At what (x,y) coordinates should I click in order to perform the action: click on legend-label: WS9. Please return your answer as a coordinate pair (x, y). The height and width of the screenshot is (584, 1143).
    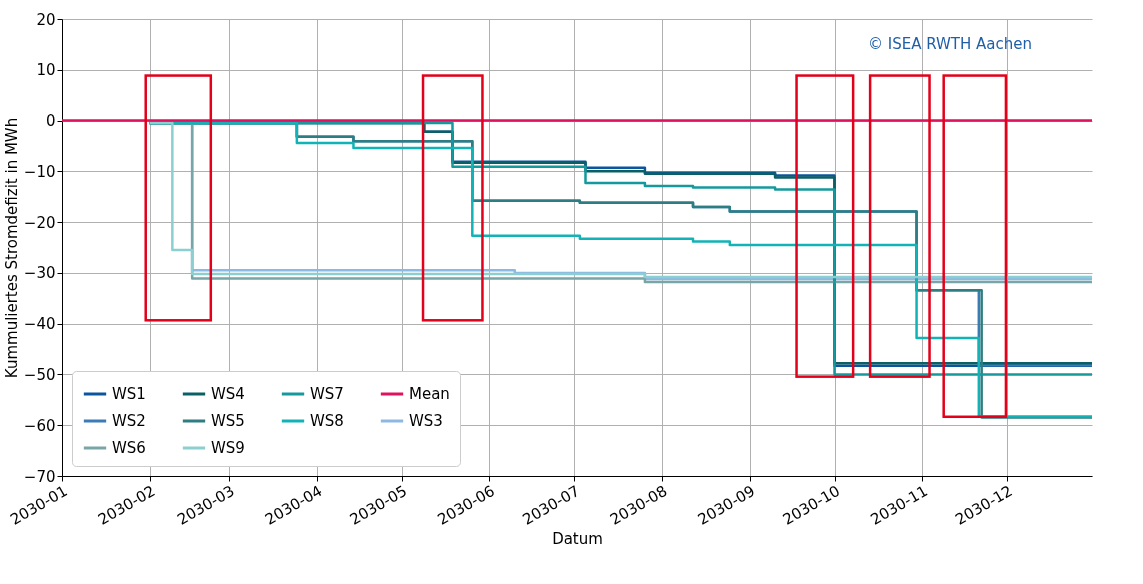
    Looking at the image, I should click on (228, 448).